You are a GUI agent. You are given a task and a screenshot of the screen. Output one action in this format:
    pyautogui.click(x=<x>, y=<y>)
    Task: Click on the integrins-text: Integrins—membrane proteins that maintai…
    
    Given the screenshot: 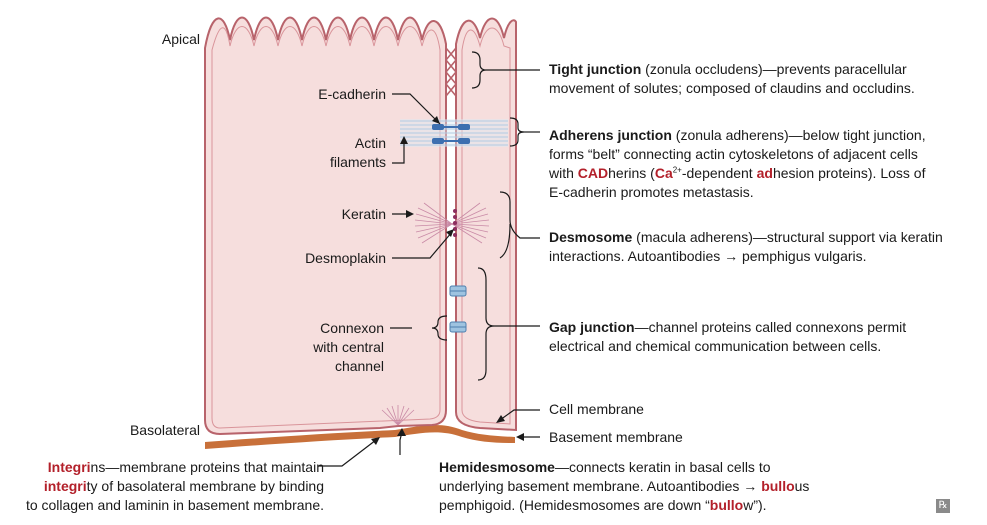 What is the action you would take?
    pyautogui.click(x=174, y=486)
    